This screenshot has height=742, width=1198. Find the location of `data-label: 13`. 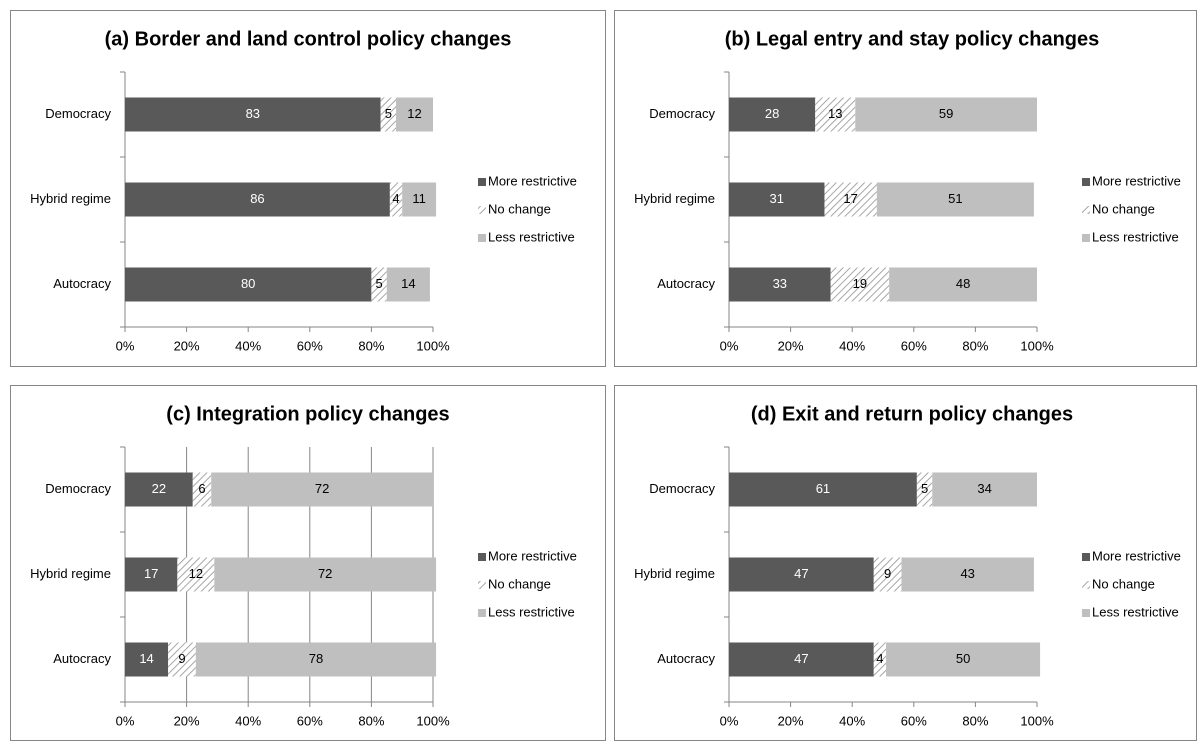

data-label: 13 is located at coordinates (835, 113).